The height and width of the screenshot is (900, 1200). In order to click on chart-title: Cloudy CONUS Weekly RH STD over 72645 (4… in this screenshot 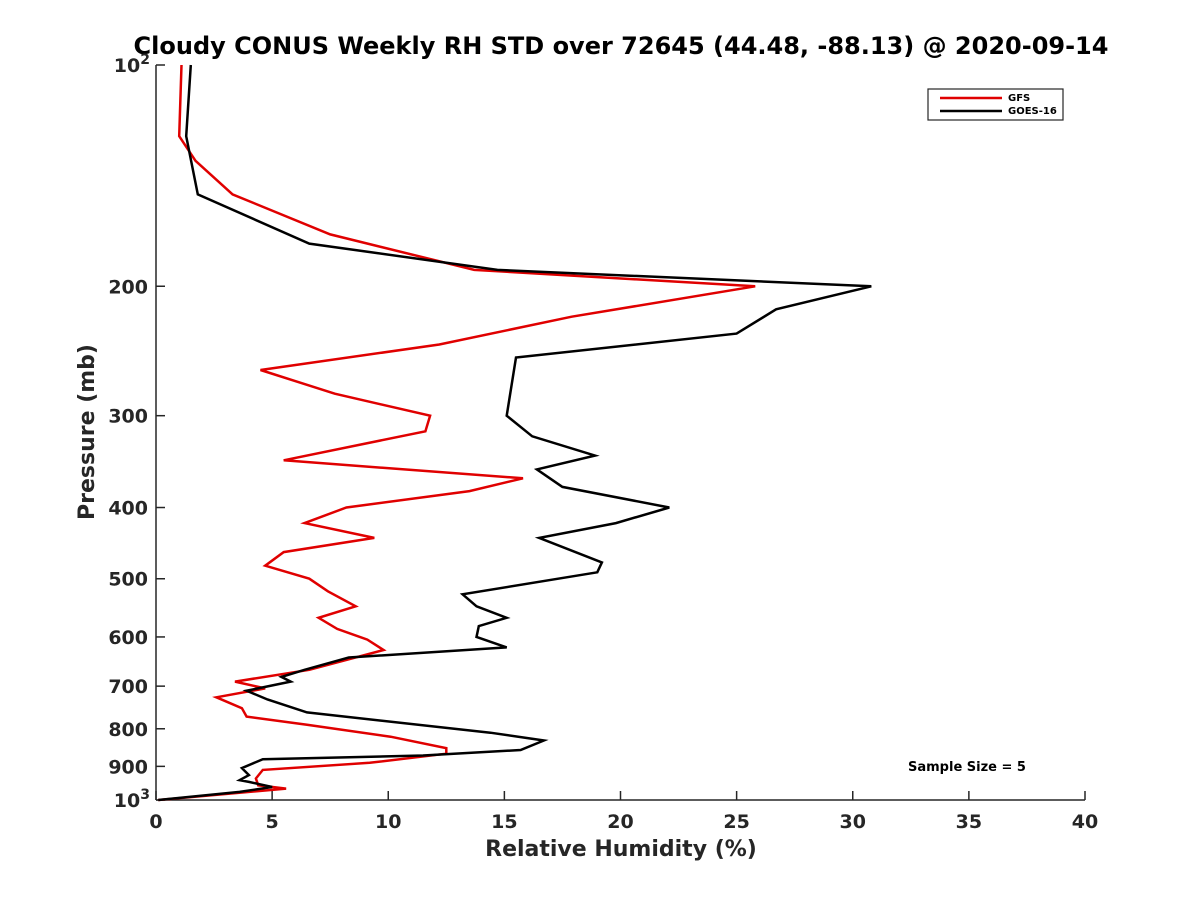, I will do `click(621, 46)`.